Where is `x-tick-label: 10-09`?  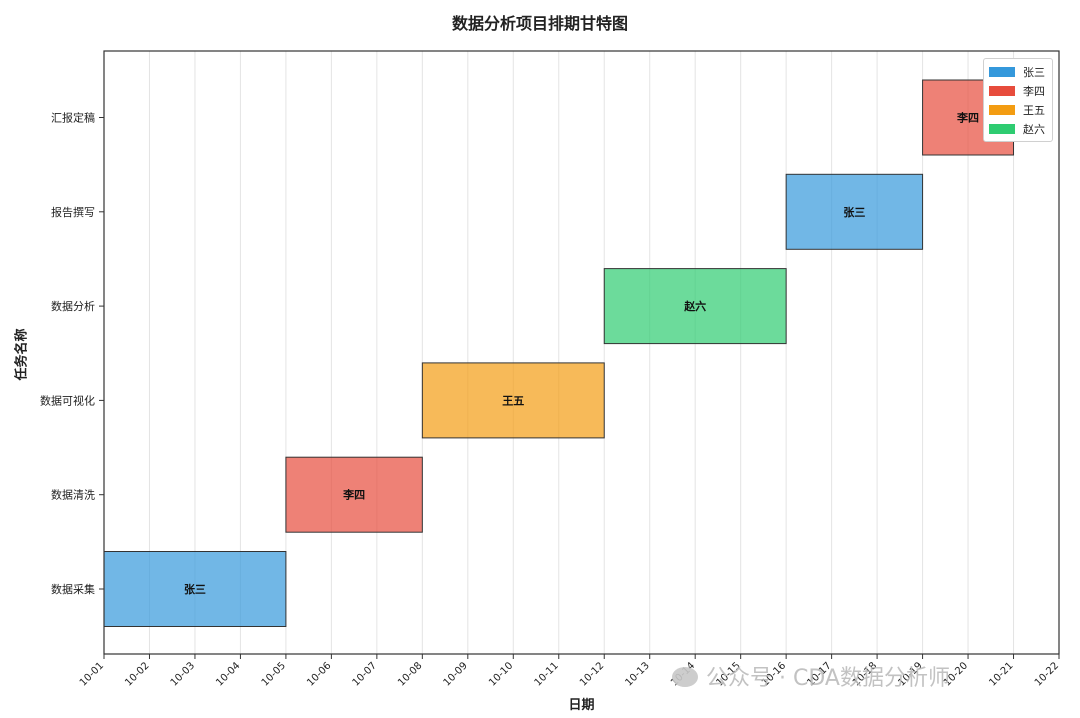
x-tick-label: 10-09 is located at coordinates (456, 674).